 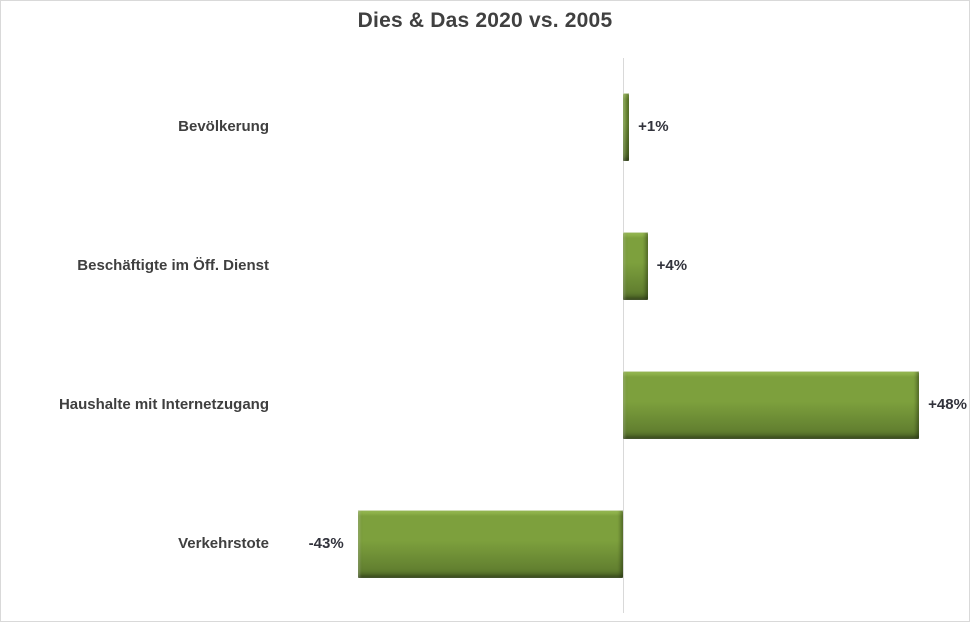 I want to click on chart-title: Dies & Das 2020 vs. 2005, so click(x=485, y=20).